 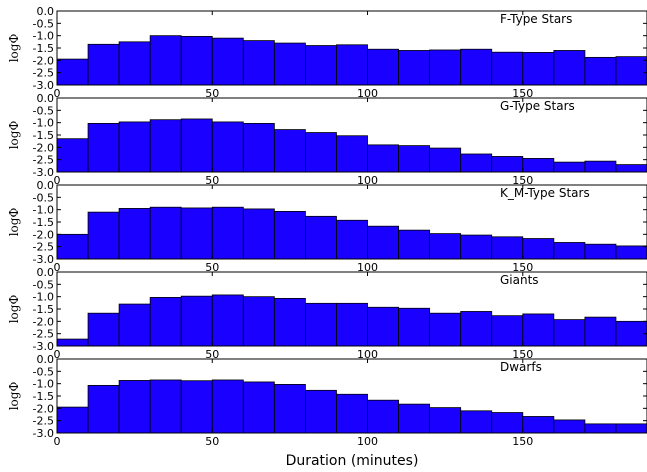 What do you see at coordinates (519, 280) in the screenshot?
I see `panel-title: Giants` at bounding box center [519, 280].